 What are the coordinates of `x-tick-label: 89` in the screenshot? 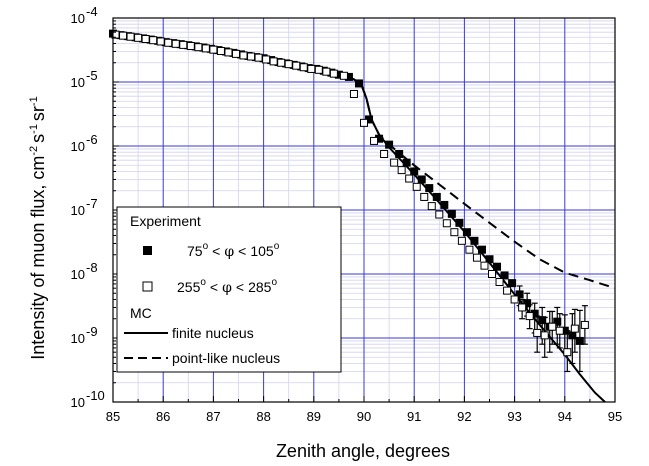 It's located at (314, 416).